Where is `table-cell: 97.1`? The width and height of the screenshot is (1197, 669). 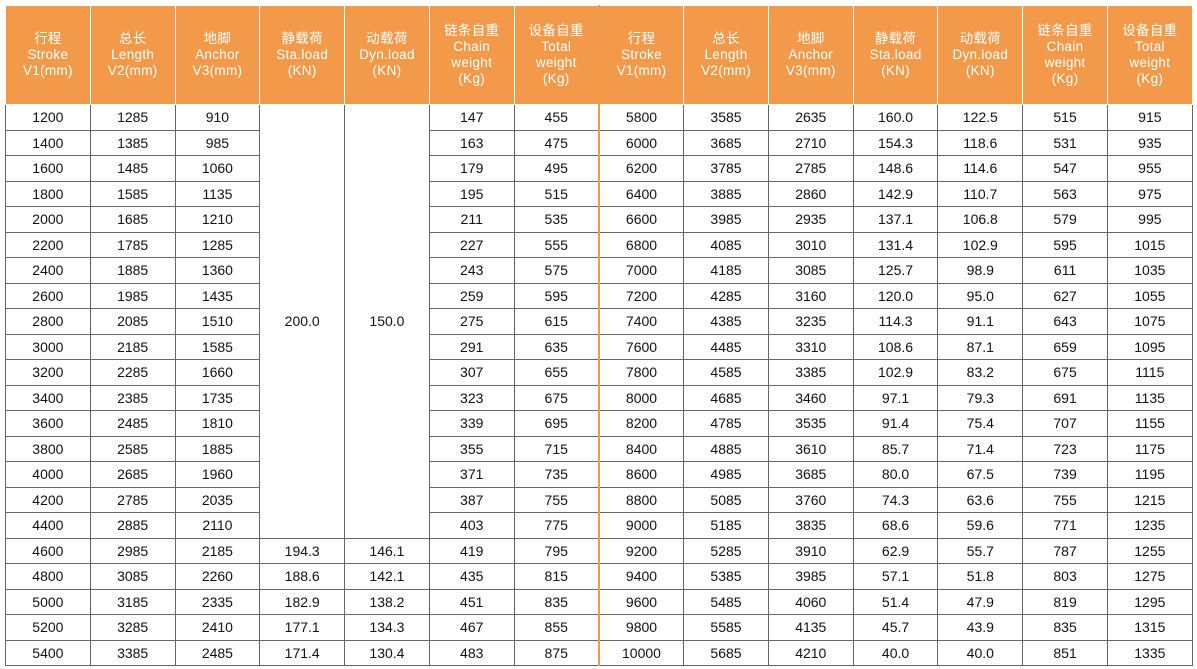 table-cell: 97.1 is located at coordinates (895, 397).